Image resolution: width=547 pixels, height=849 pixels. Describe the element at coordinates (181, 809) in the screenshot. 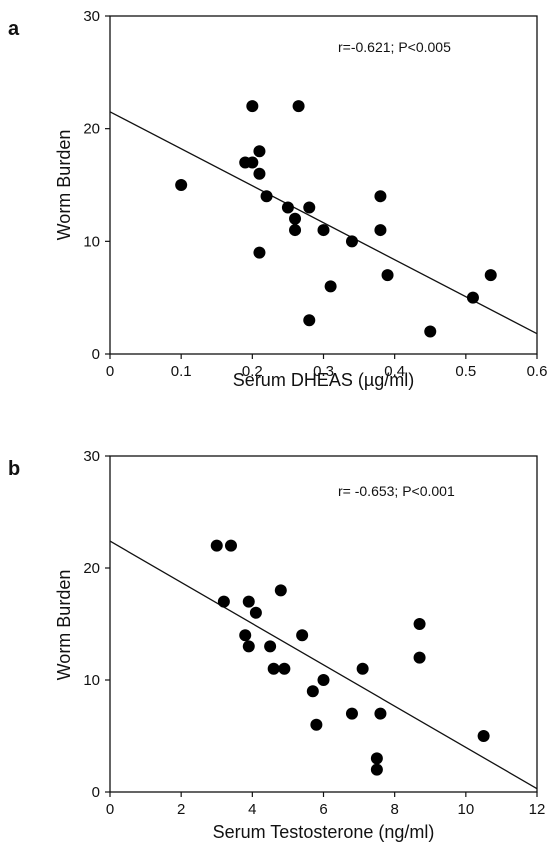

I see `x-tick-label-b: 2` at that location.